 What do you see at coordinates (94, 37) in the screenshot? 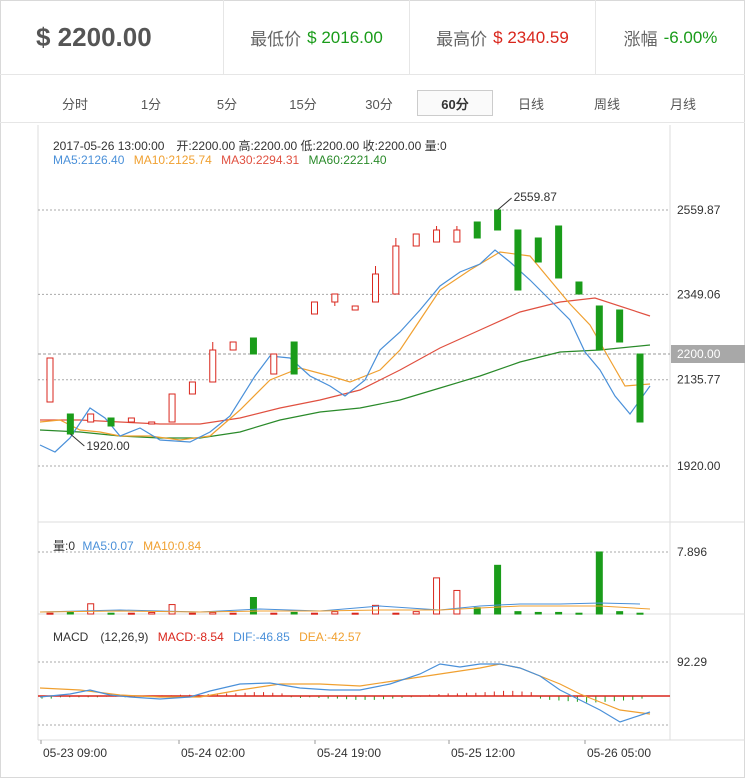
I see `current-price: $ 2200.00` at bounding box center [94, 37].